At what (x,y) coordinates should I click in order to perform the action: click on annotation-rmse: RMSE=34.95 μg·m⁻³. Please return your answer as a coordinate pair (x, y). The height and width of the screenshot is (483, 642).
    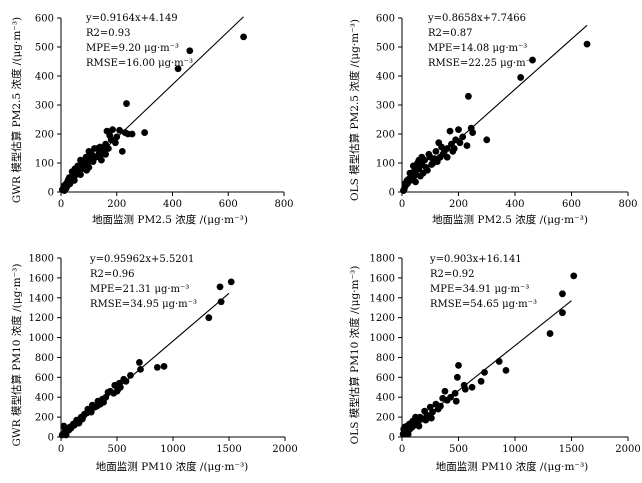
    Looking at the image, I should click on (143, 304).